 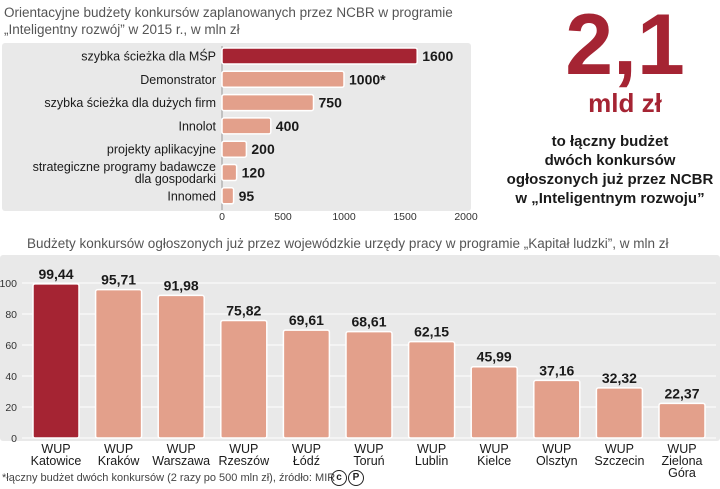 What do you see at coordinates (181, 455) in the screenshot?
I see `chart2-category-label: WUP Warszawa` at bounding box center [181, 455].